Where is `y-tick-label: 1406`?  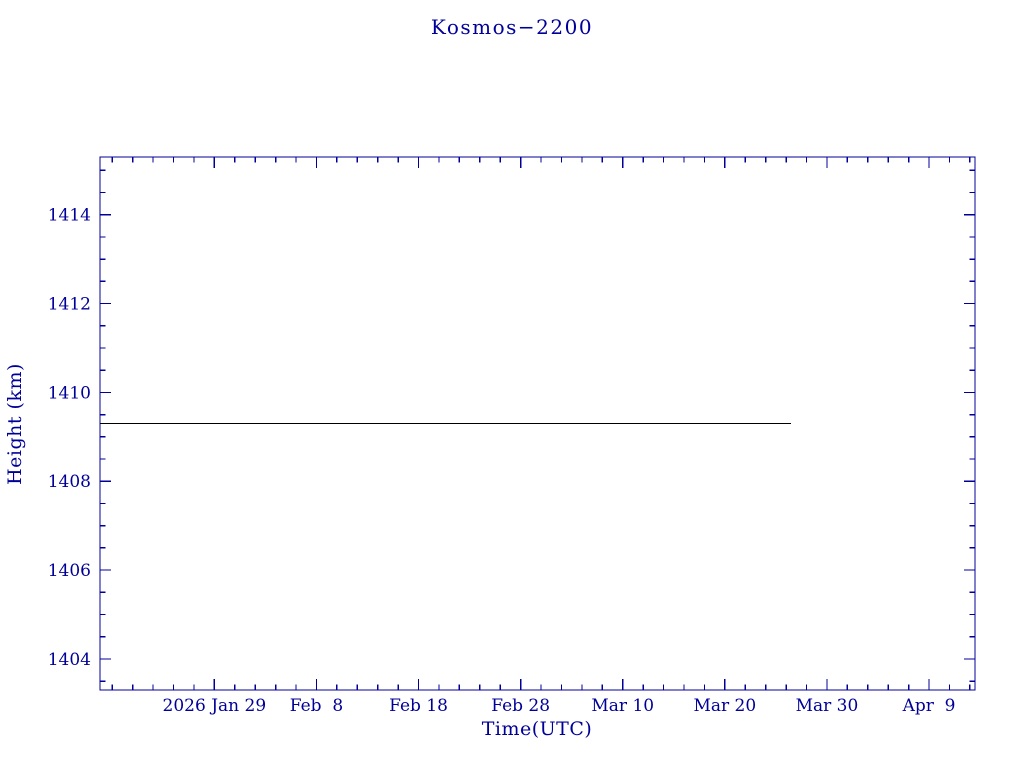 y-tick-label: 1406 is located at coordinates (69, 571).